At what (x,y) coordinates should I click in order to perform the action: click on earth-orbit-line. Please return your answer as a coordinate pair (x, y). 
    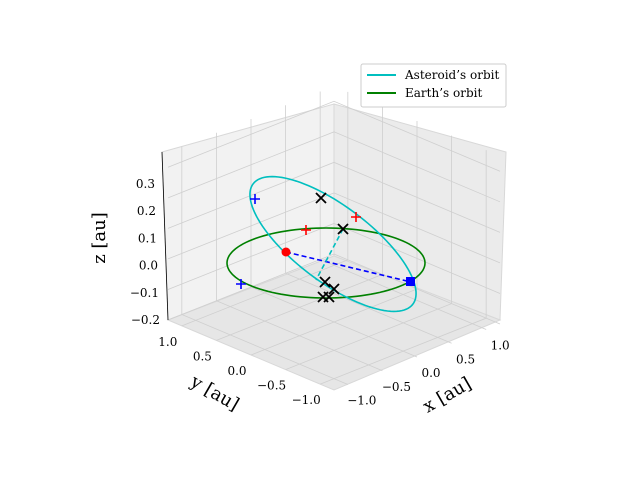
    Looking at the image, I should click on (326, 263).